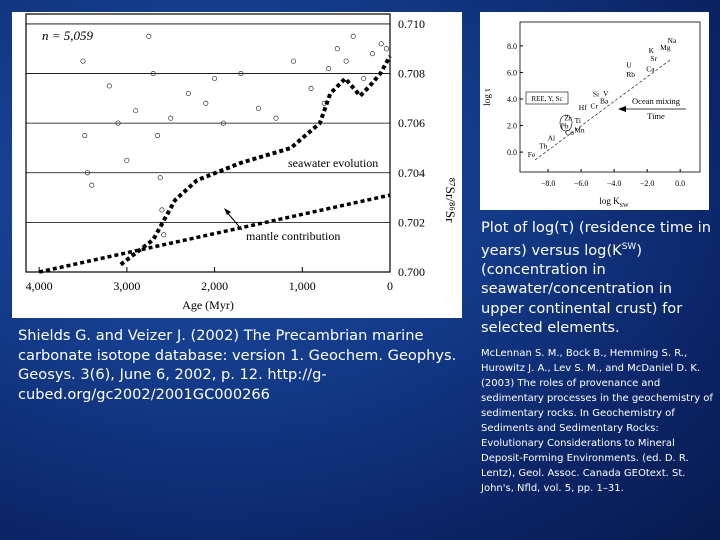  I want to click on x-tick-label: −8.0, so click(548, 183).